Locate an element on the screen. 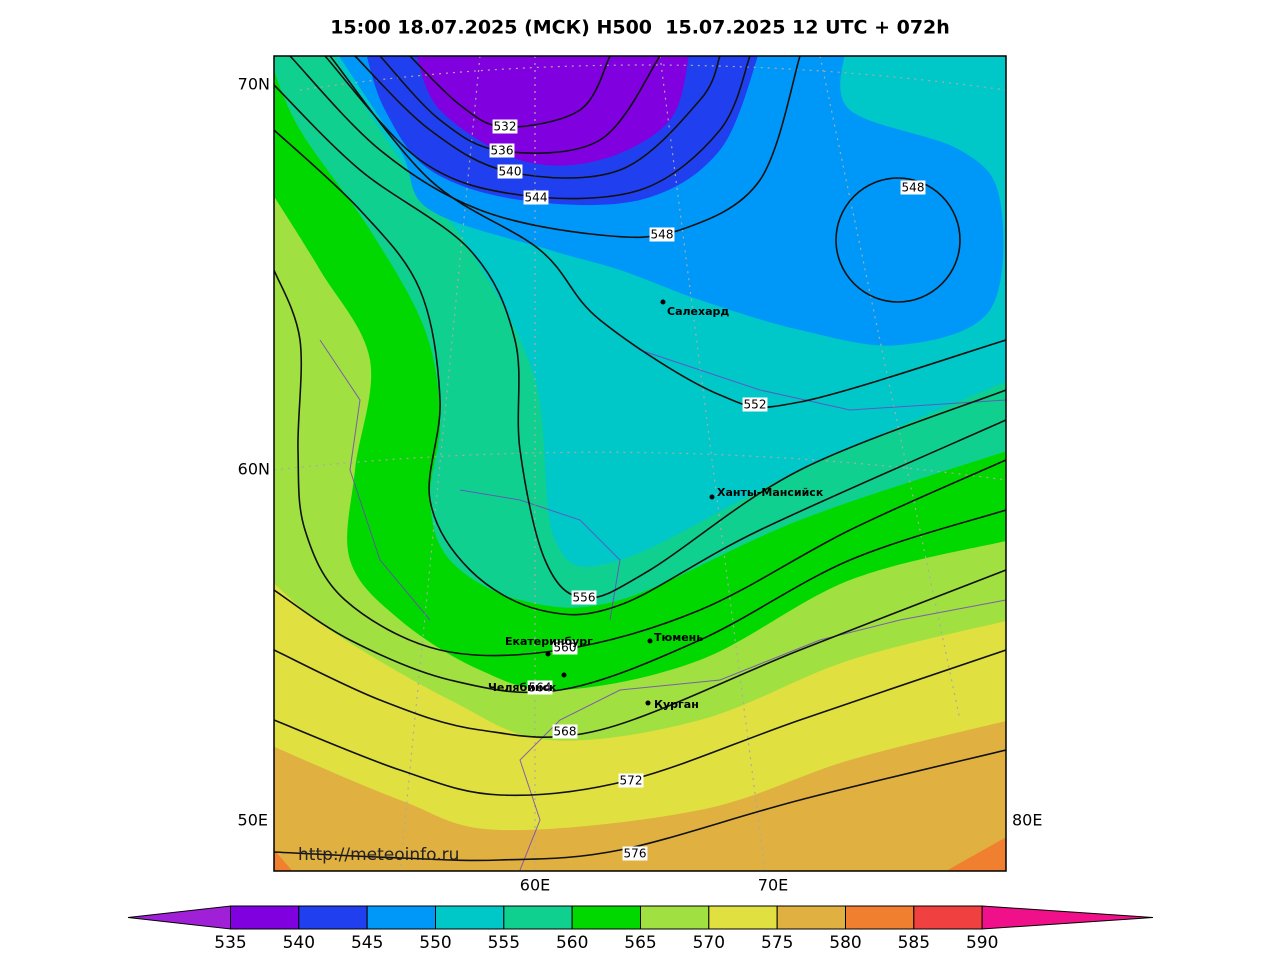  city-label: Салехард is located at coordinates (698, 311).